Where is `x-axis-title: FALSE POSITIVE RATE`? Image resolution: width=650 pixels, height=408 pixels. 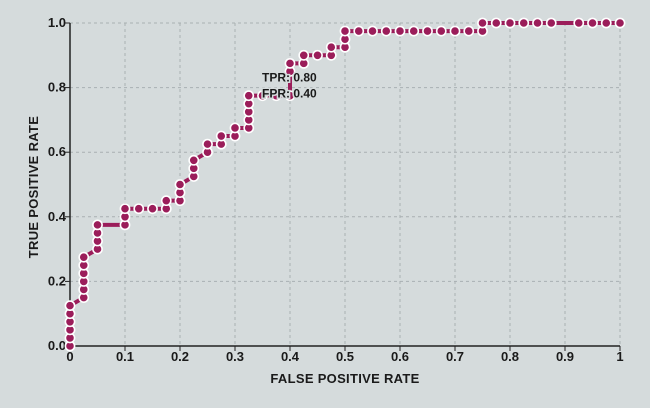 x-axis-title: FALSE POSITIVE RATE is located at coordinates (344, 378).